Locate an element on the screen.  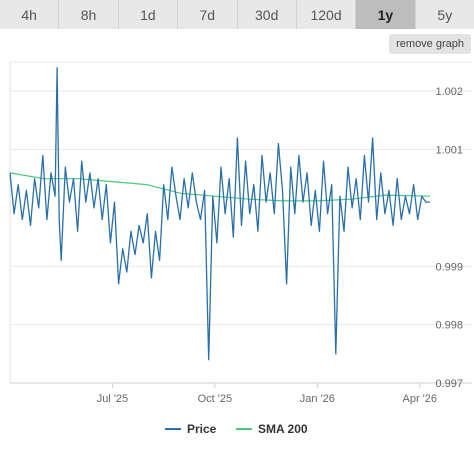
x-tick-label: Jan '26 is located at coordinates (317, 399).